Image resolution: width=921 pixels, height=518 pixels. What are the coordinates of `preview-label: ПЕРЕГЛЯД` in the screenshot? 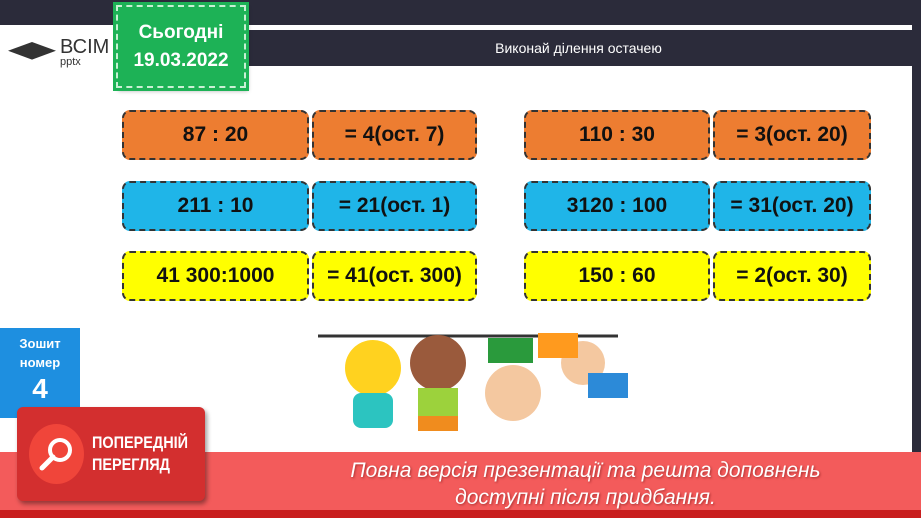 It's located at (130, 464).